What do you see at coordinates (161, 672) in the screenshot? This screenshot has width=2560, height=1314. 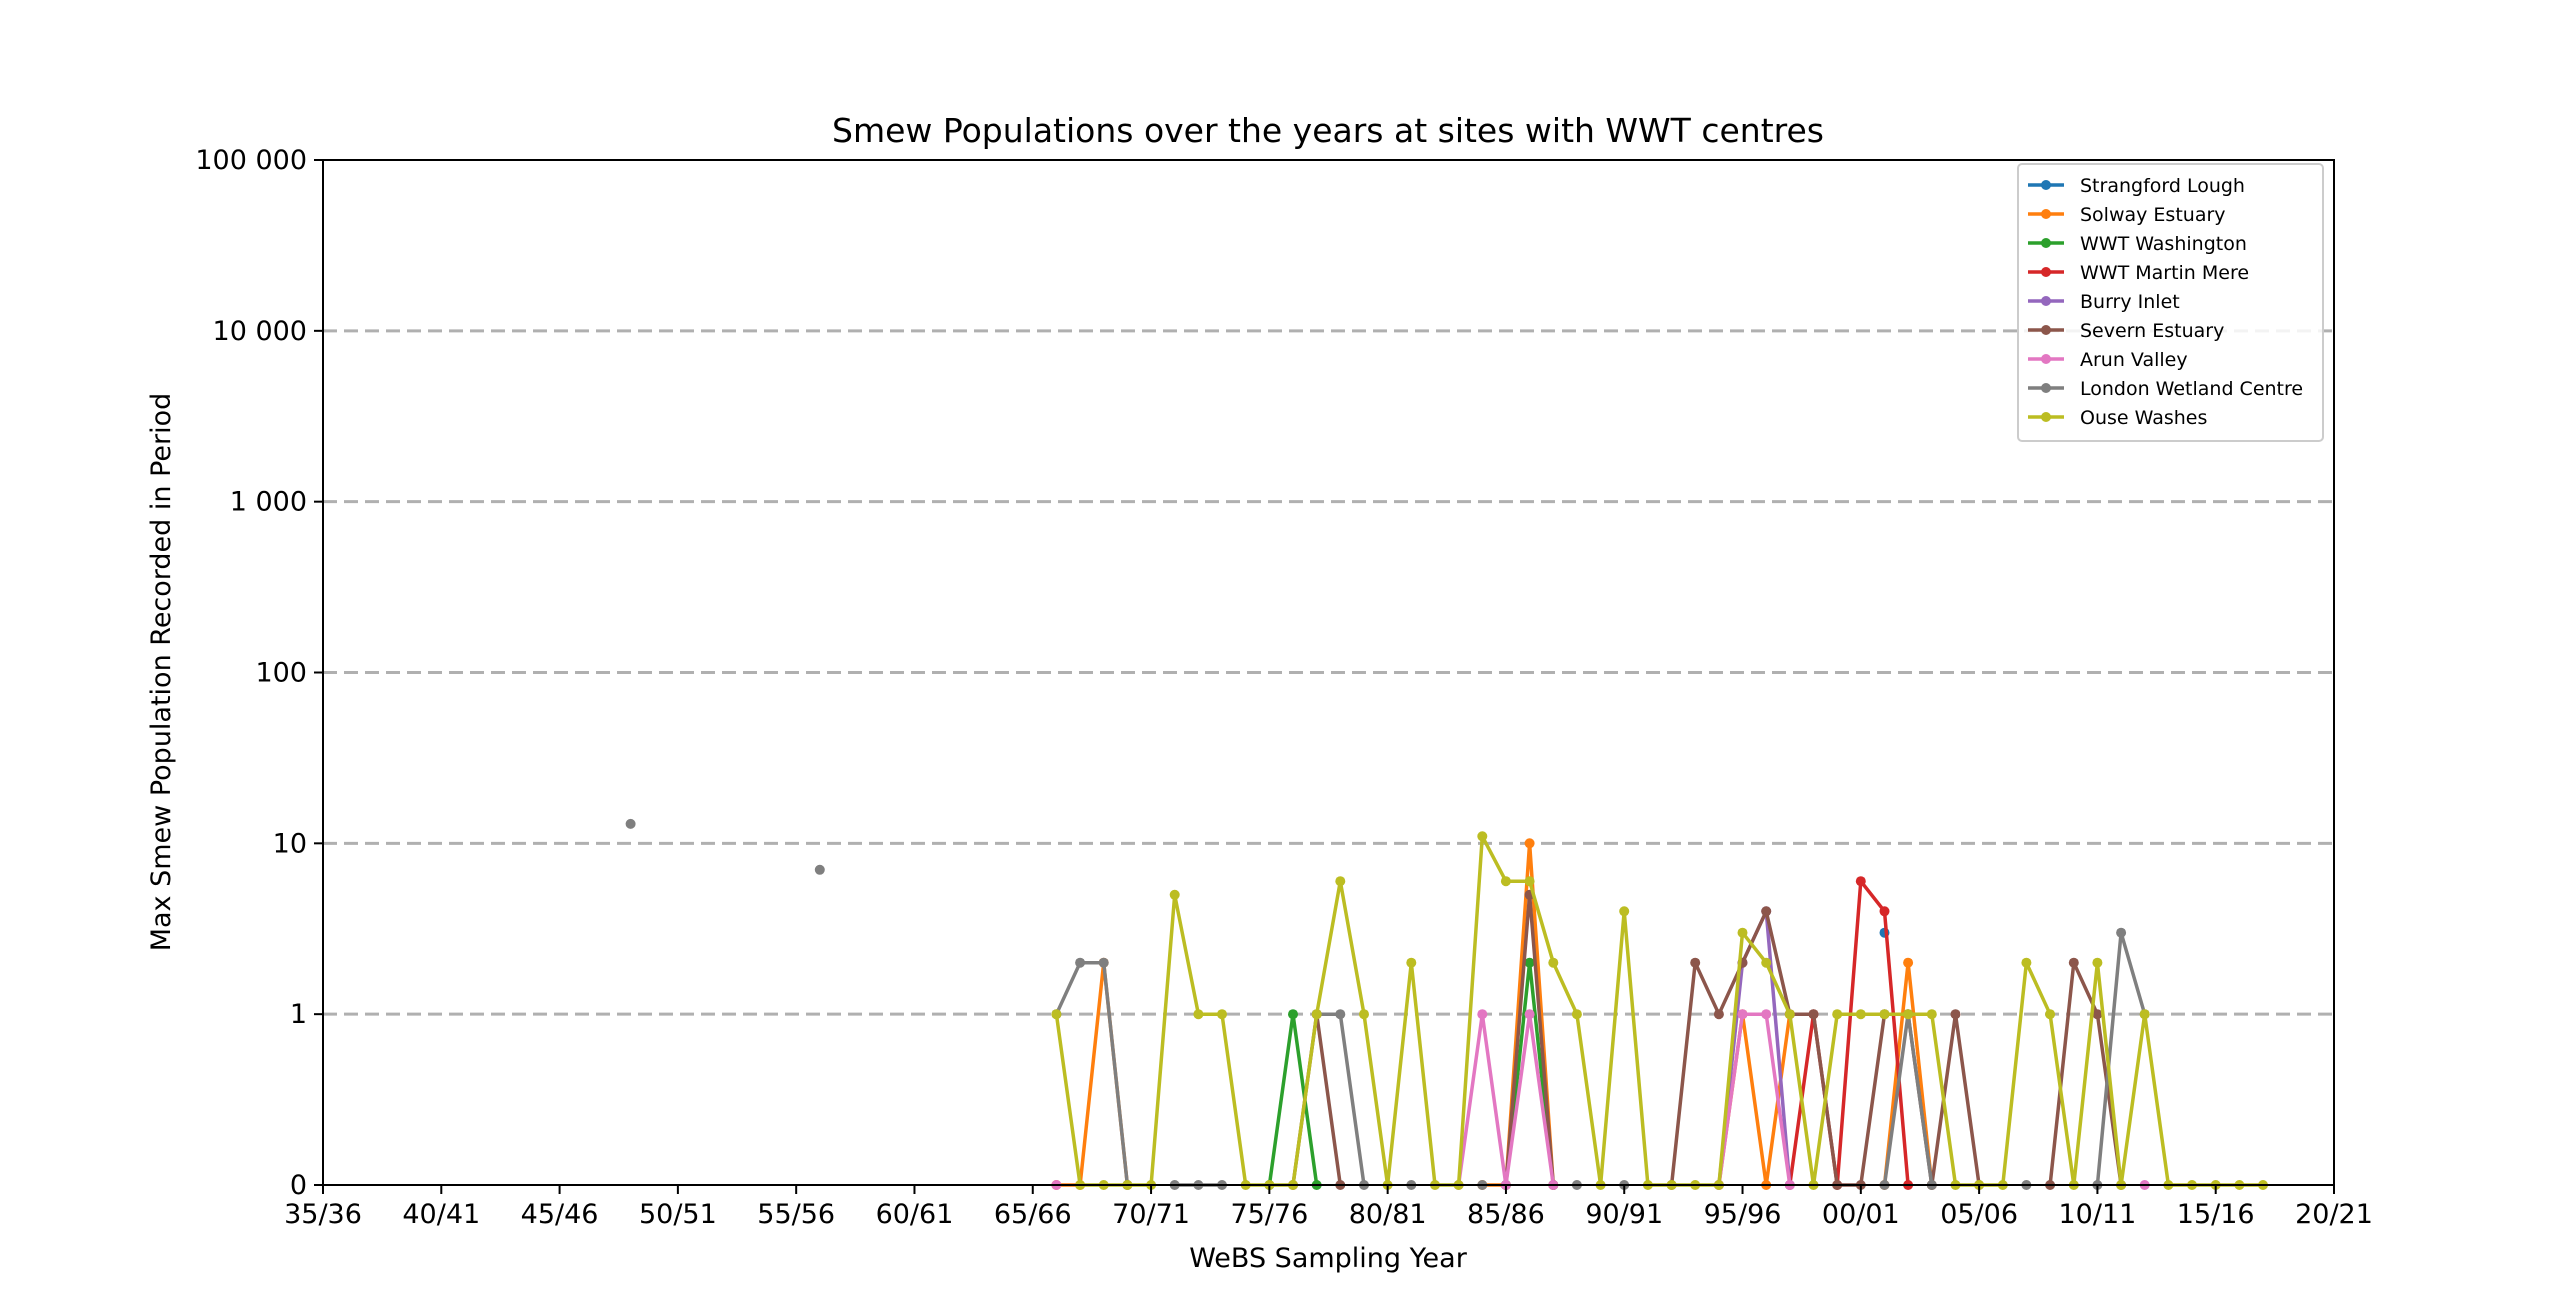 I see `y-axis-label: Max Smew Population Recorded in Period` at bounding box center [161, 672].